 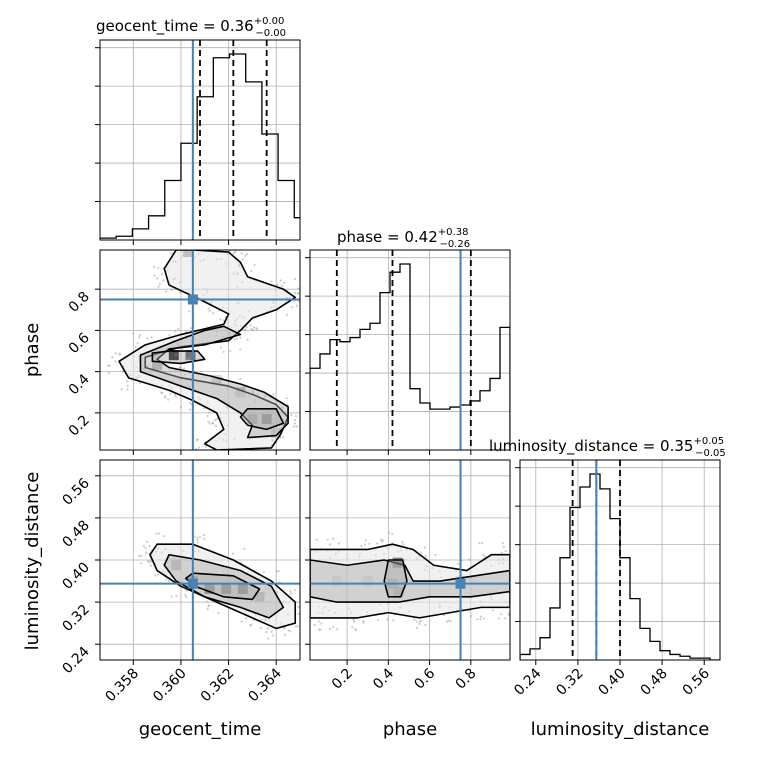 I want to click on y-tick-label-luminosity_distance: 0.48, so click(x=75, y=533).